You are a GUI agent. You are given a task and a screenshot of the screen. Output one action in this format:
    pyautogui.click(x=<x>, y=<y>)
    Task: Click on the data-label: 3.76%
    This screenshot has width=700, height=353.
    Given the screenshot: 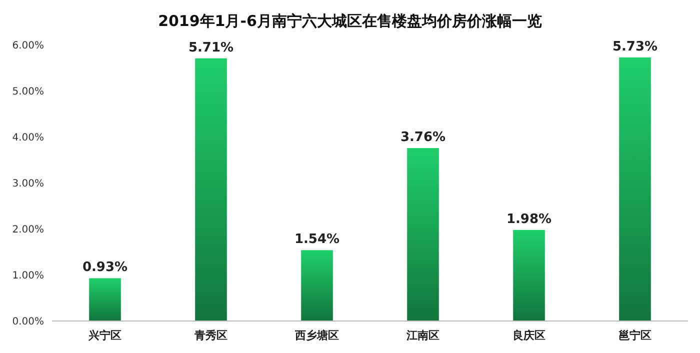 What is the action you would take?
    pyautogui.click(x=423, y=138)
    